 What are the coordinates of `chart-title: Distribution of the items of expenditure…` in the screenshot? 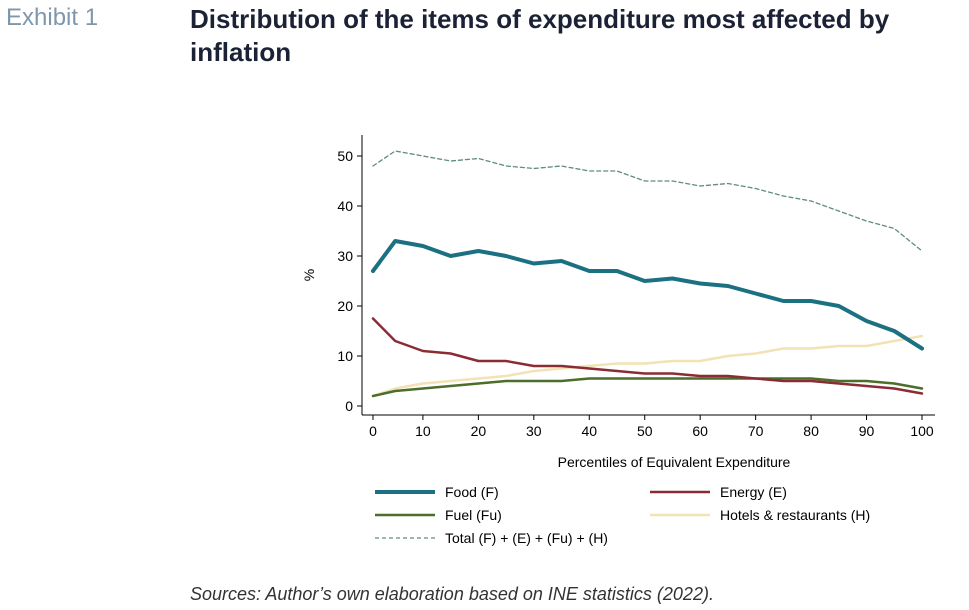 It's located at (540, 35).